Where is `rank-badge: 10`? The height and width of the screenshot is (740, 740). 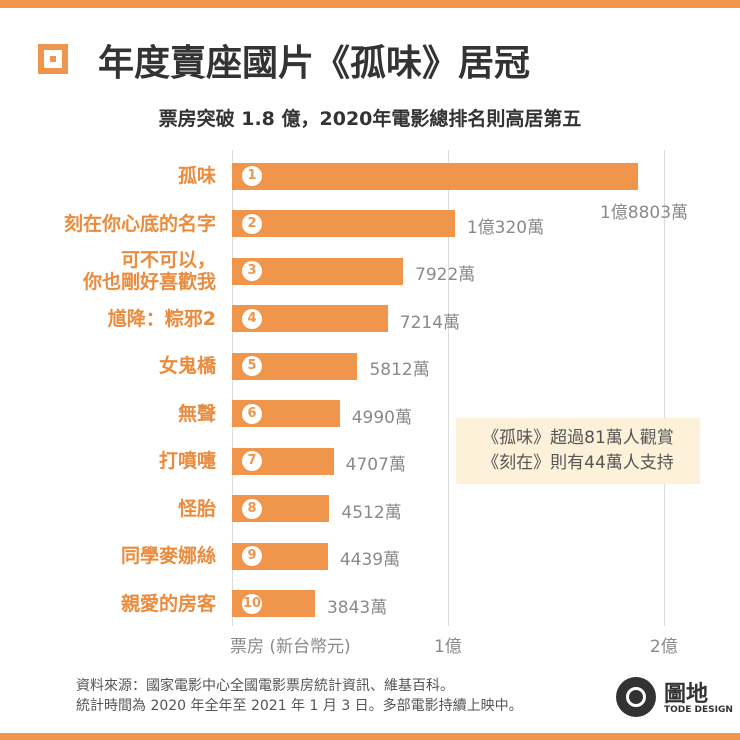
rank-badge: 10 is located at coordinates (252, 603).